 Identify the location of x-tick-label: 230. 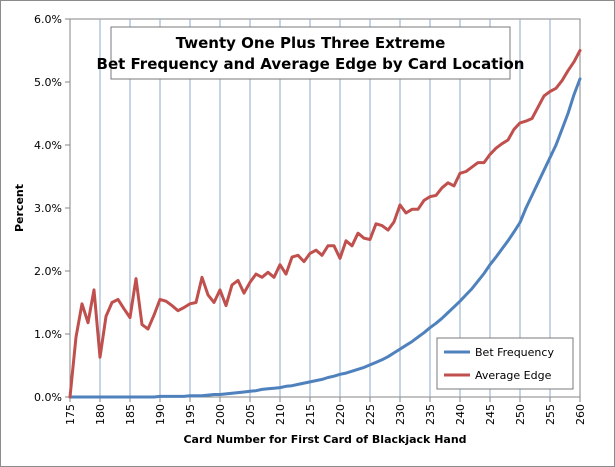
(400, 414).